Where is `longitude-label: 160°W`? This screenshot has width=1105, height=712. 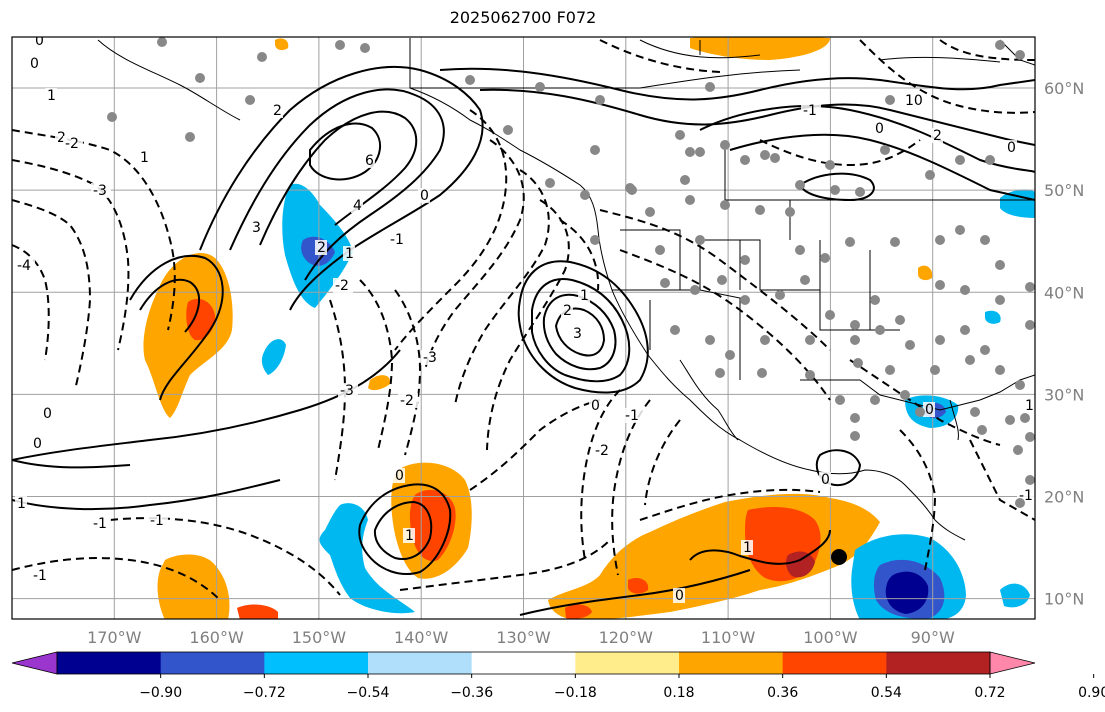 longitude-label: 160°W is located at coordinates (216, 637).